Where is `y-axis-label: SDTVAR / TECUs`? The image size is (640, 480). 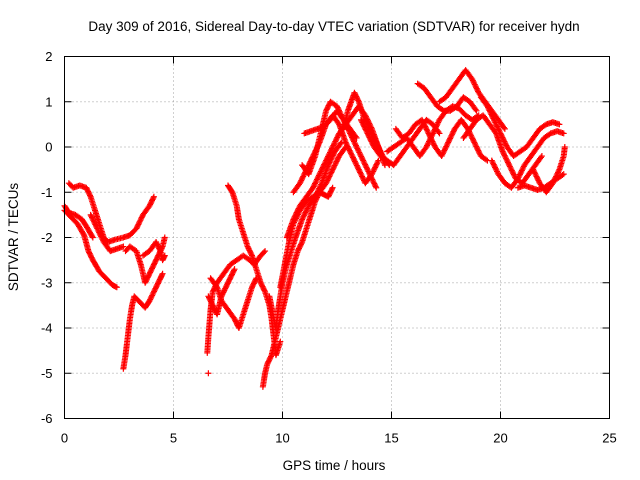 y-axis-label: SDTVAR / TECUs is located at coordinates (13, 237).